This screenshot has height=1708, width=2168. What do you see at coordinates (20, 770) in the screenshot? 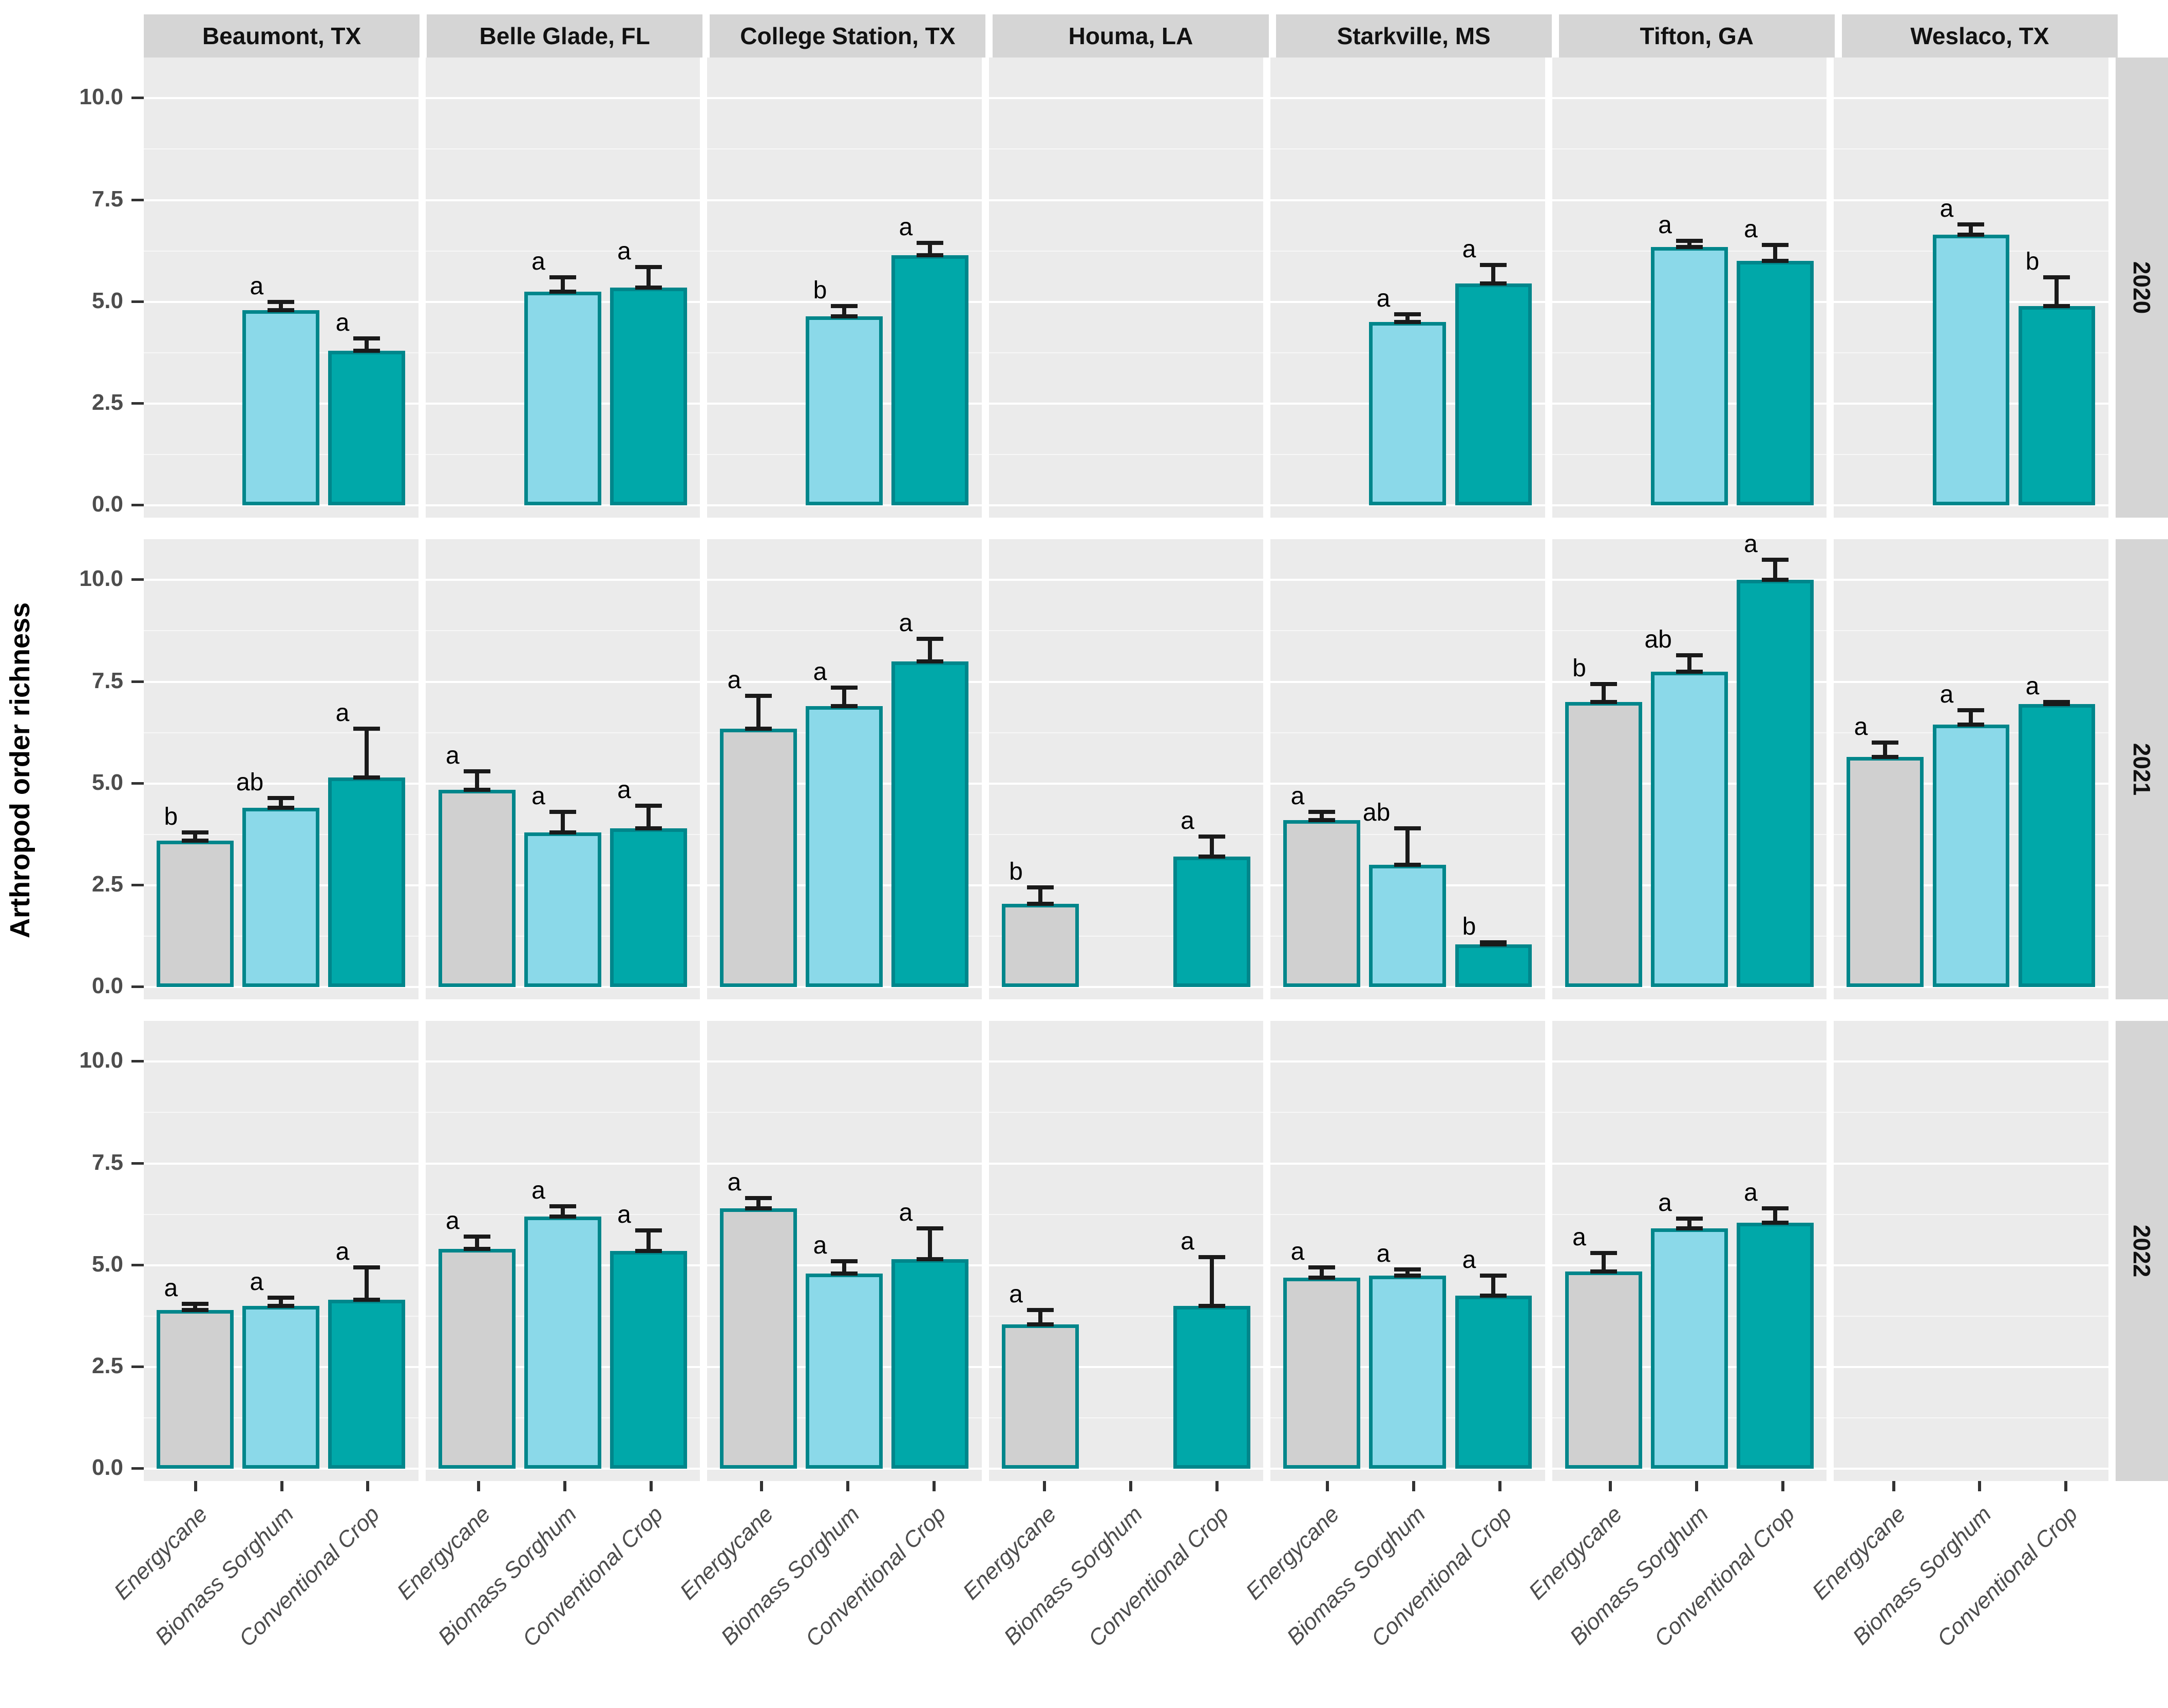
I see `y-axis-title: Arthropod order richness` at bounding box center [20, 770].